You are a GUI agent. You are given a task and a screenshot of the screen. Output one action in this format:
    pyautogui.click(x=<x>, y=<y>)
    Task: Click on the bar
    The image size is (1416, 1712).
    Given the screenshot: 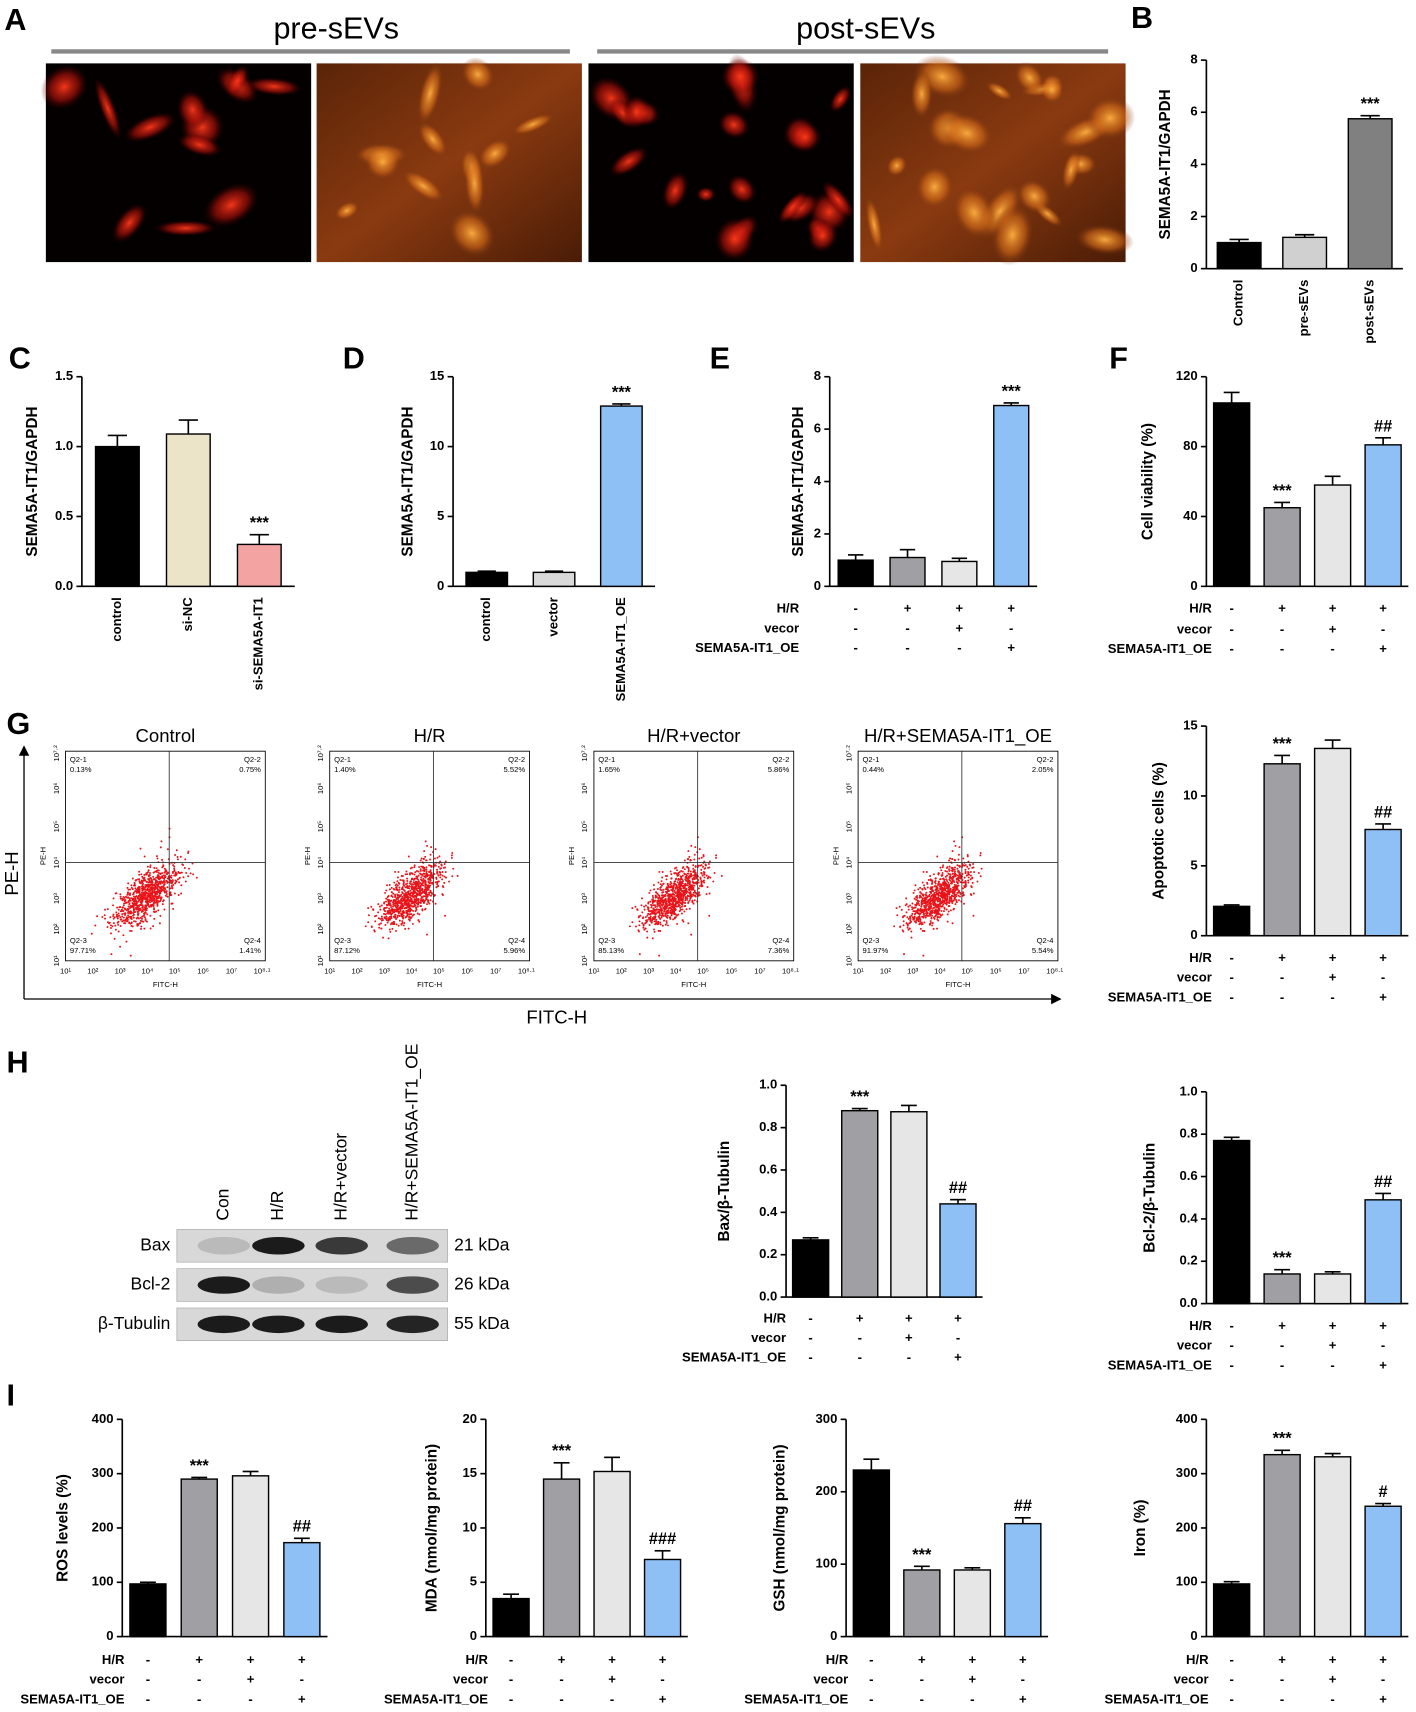 What is the action you would take?
    pyautogui.click(x=1383, y=1252)
    